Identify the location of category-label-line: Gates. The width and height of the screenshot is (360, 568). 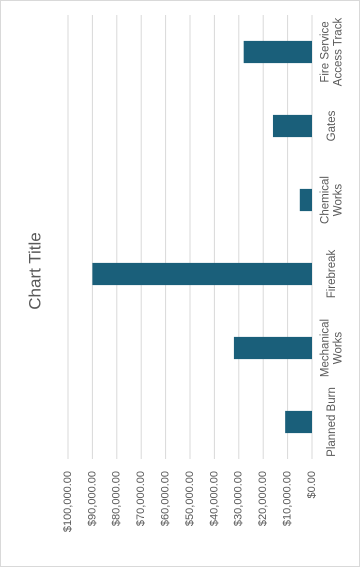
(332, 125).